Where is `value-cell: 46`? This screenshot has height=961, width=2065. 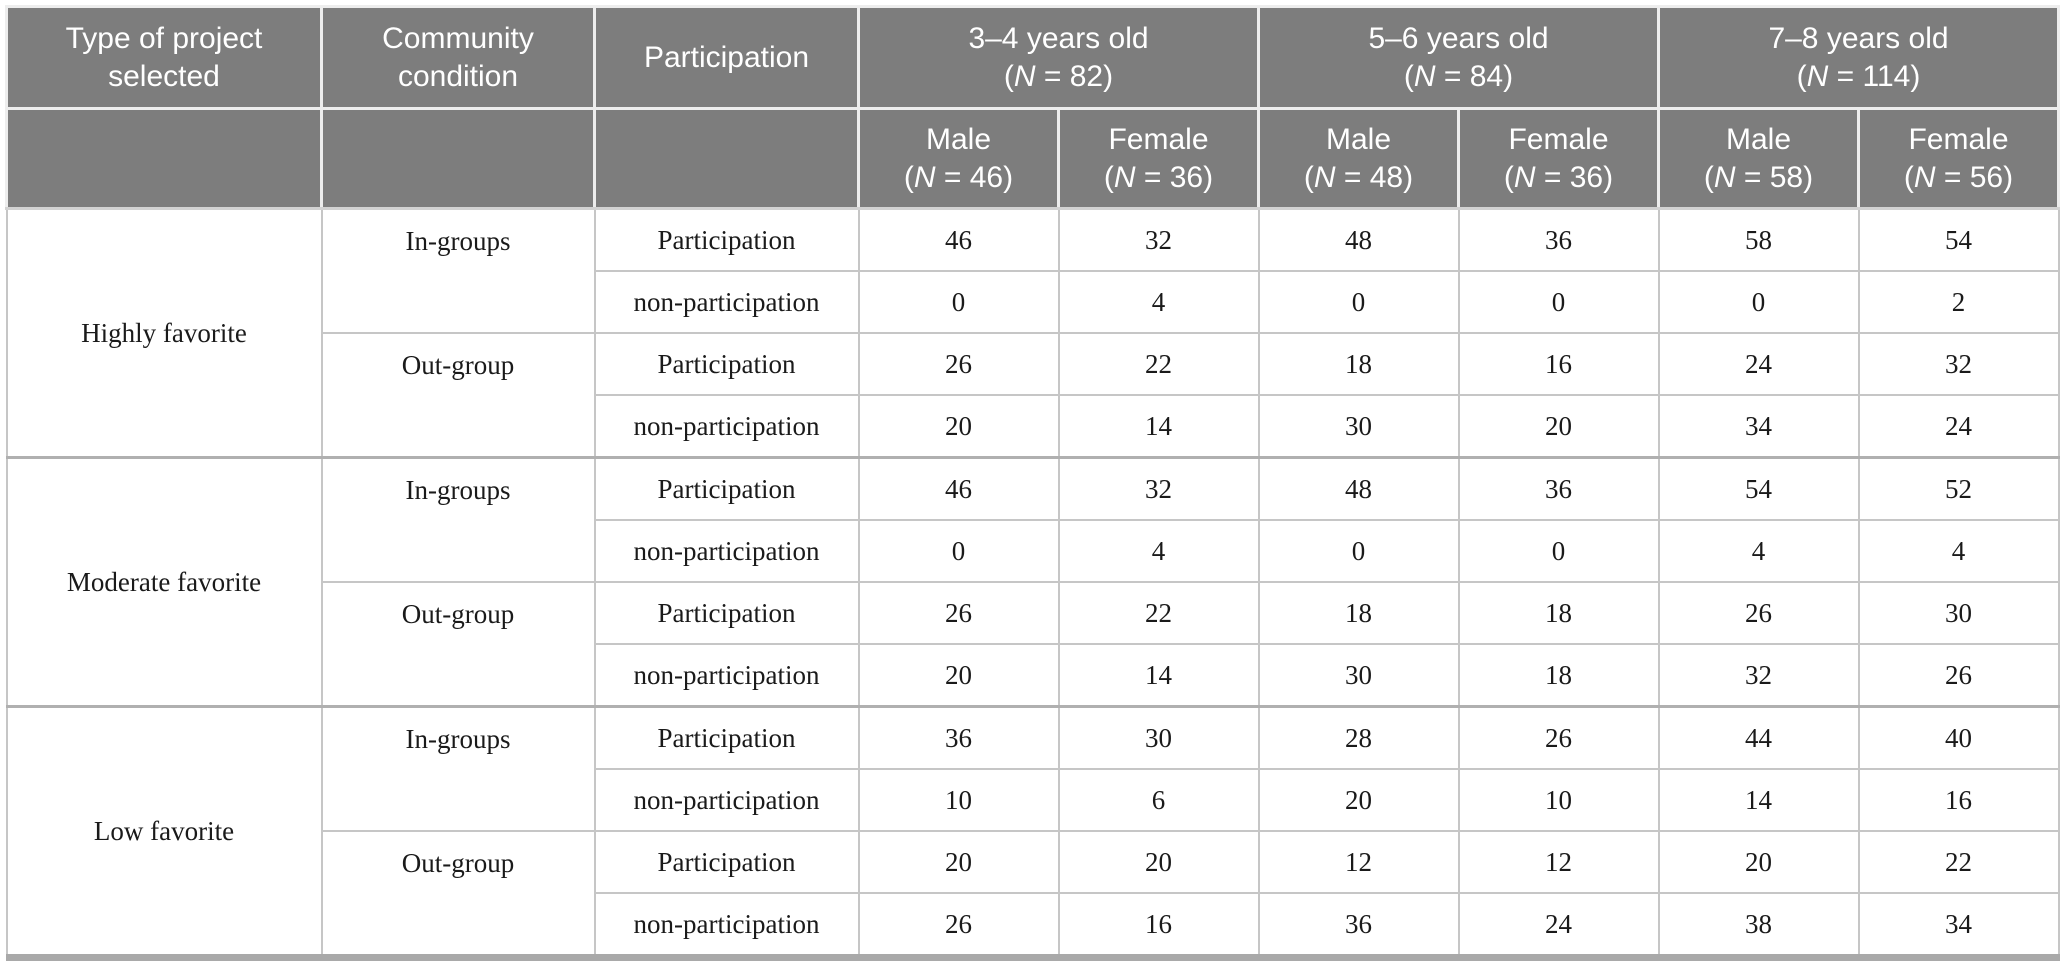
value-cell: 46 is located at coordinates (958, 488).